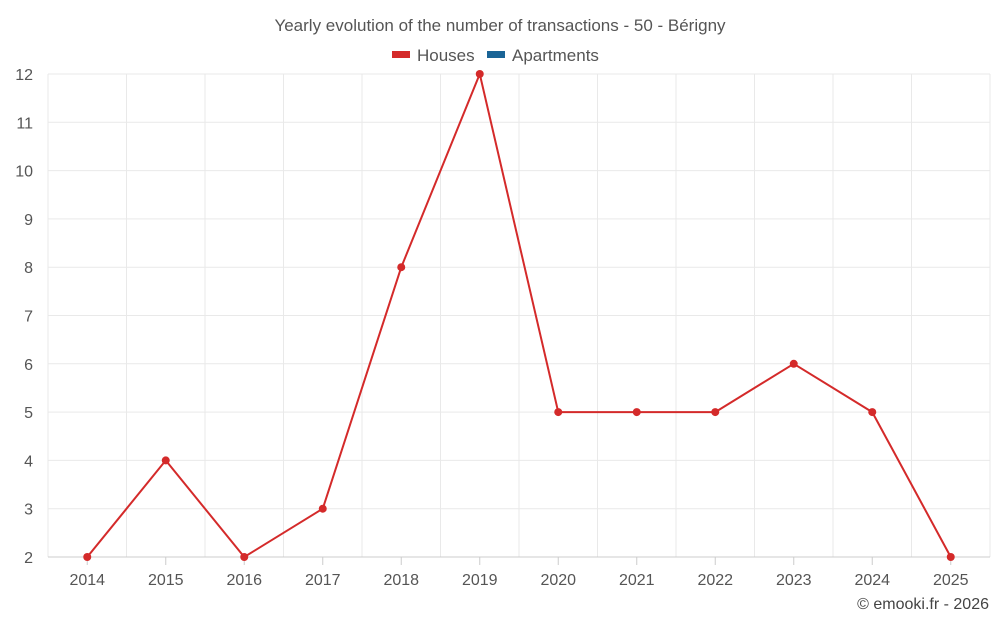 This screenshot has width=1000, height=625. I want to click on data-point-houses-2018, so click(401, 267).